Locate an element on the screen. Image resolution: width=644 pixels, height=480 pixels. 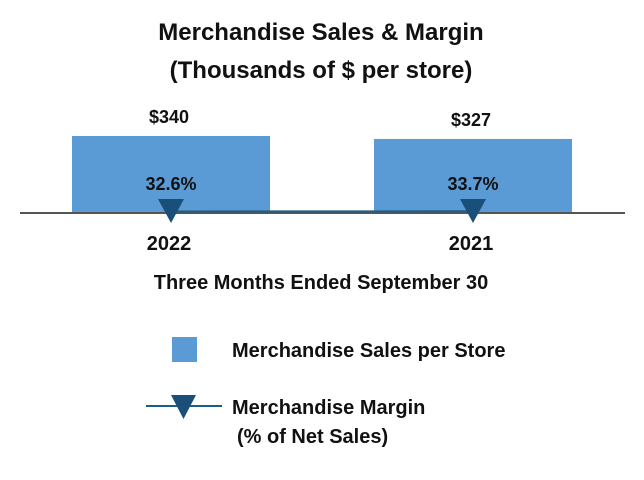
bar-group is located at coordinates (322, 174).